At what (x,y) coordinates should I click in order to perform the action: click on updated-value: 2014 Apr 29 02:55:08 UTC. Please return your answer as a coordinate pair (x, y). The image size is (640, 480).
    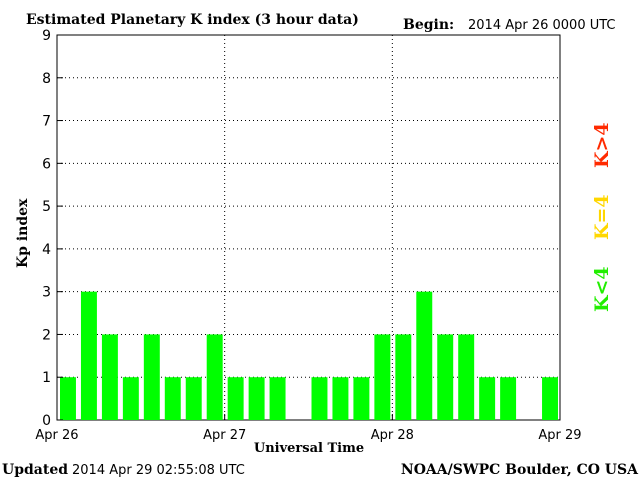
    Looking at the image, I should click on (158, 470).